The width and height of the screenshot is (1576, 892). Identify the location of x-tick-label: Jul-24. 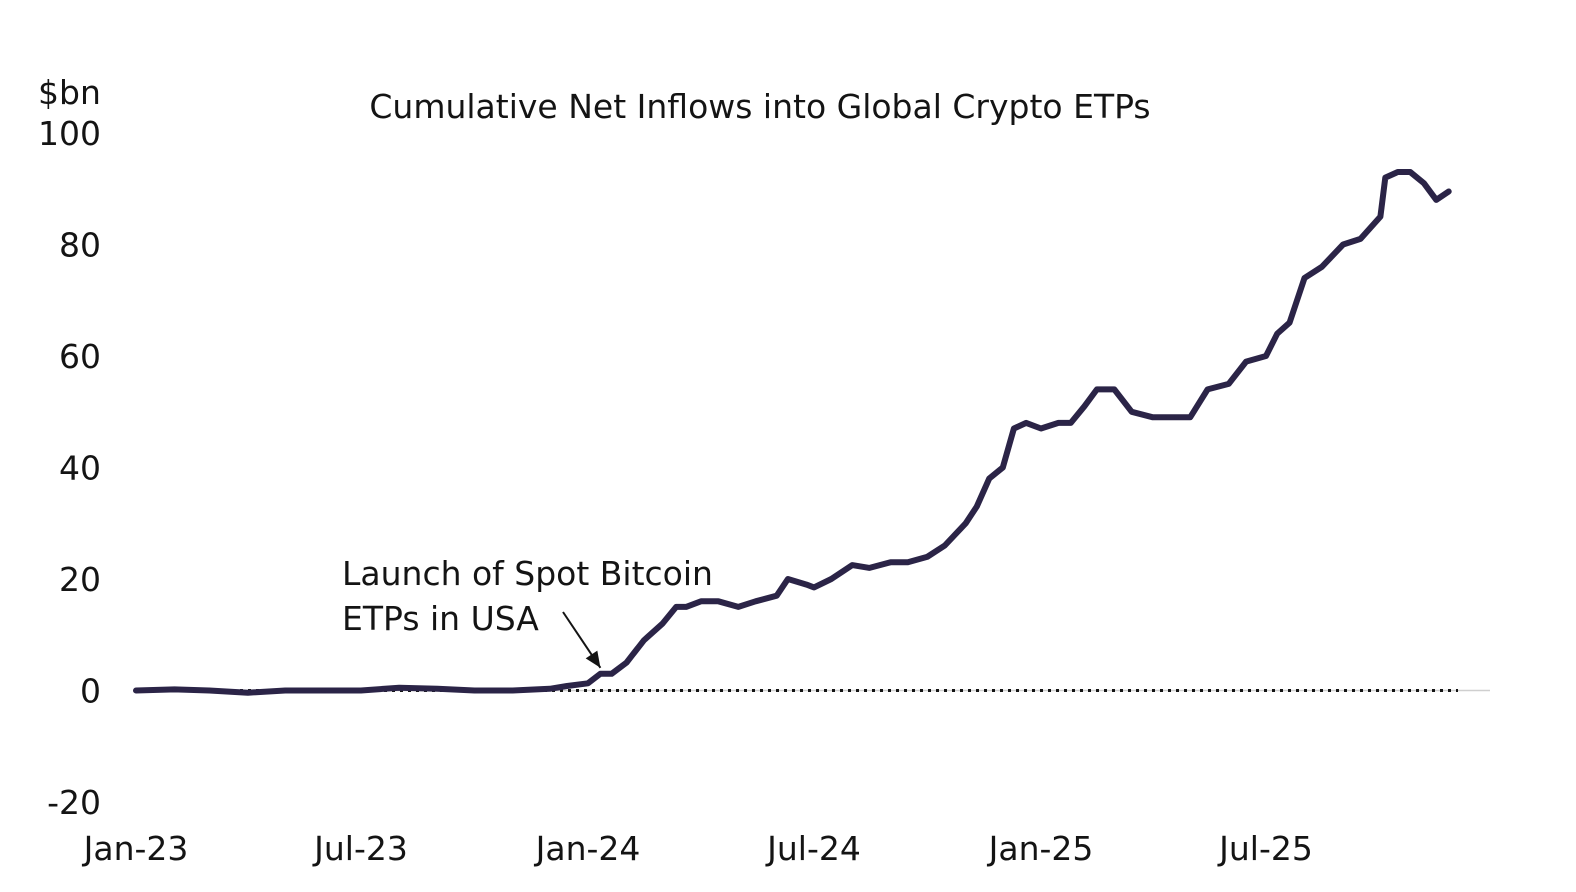
(813, 848).